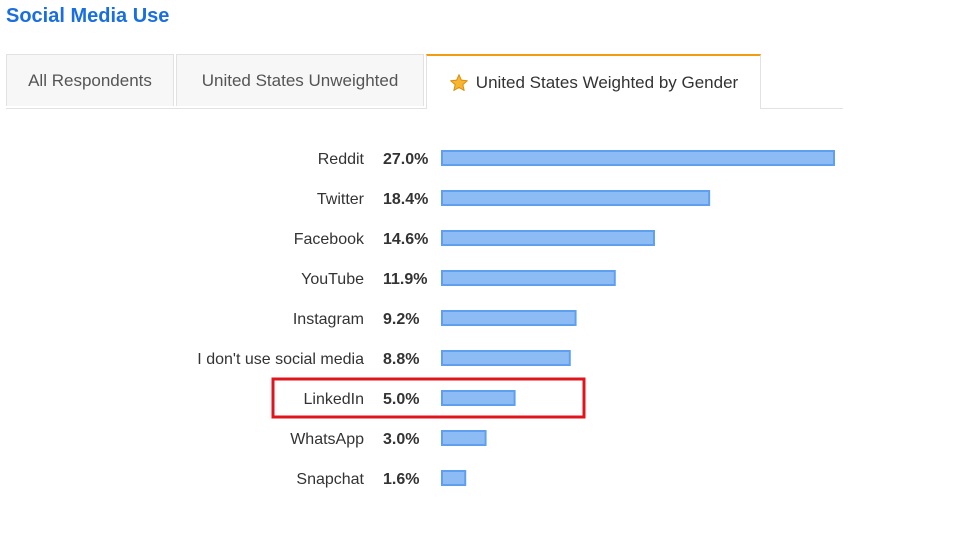 The height and width of the screenshot is (540, 960). I want to click on category-label-twitter: Twitter, so click(341, 199).